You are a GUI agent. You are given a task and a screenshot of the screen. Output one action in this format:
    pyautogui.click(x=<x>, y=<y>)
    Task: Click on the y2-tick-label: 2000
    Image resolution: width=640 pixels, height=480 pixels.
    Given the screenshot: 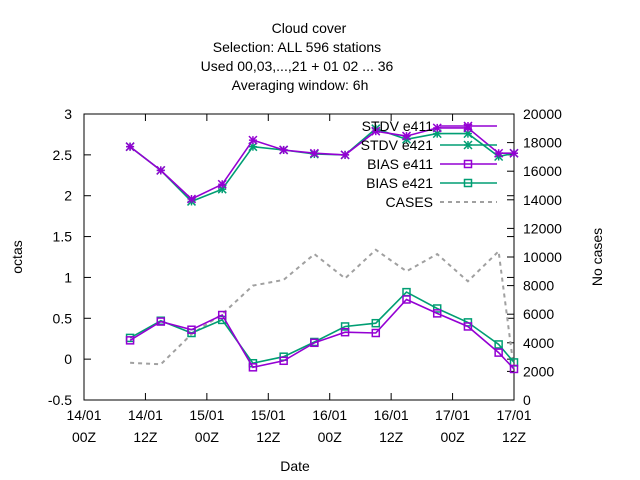 What is the action you would take?
    pyautogui.click(x=538, y=371)
    